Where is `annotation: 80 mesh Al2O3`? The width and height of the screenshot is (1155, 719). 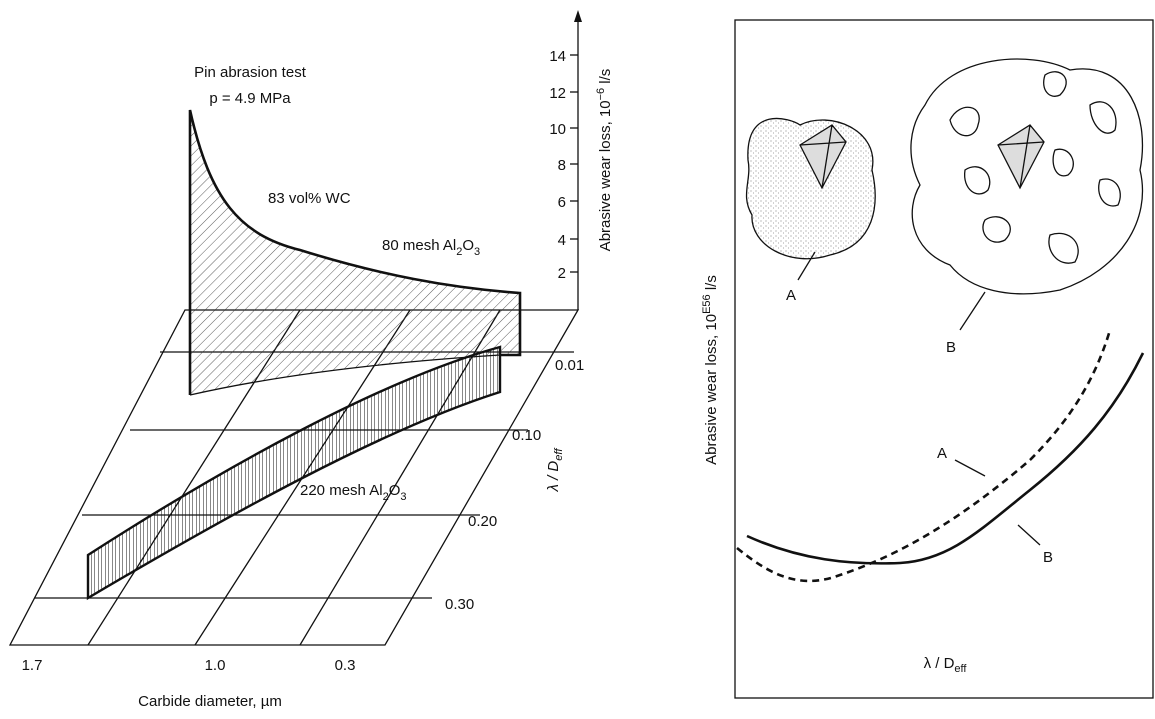 annotation: 80 mesh Al2O3 is located at coordinates (431, 247).